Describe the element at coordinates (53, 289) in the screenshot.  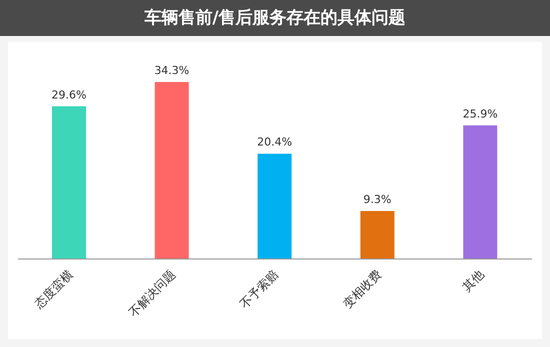
I see `x-tick-label: 态度蛮横` at that location.